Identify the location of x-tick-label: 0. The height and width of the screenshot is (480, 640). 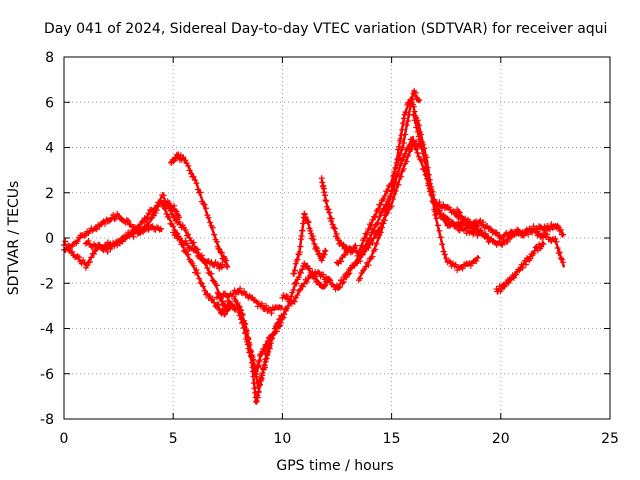
(64, 439).